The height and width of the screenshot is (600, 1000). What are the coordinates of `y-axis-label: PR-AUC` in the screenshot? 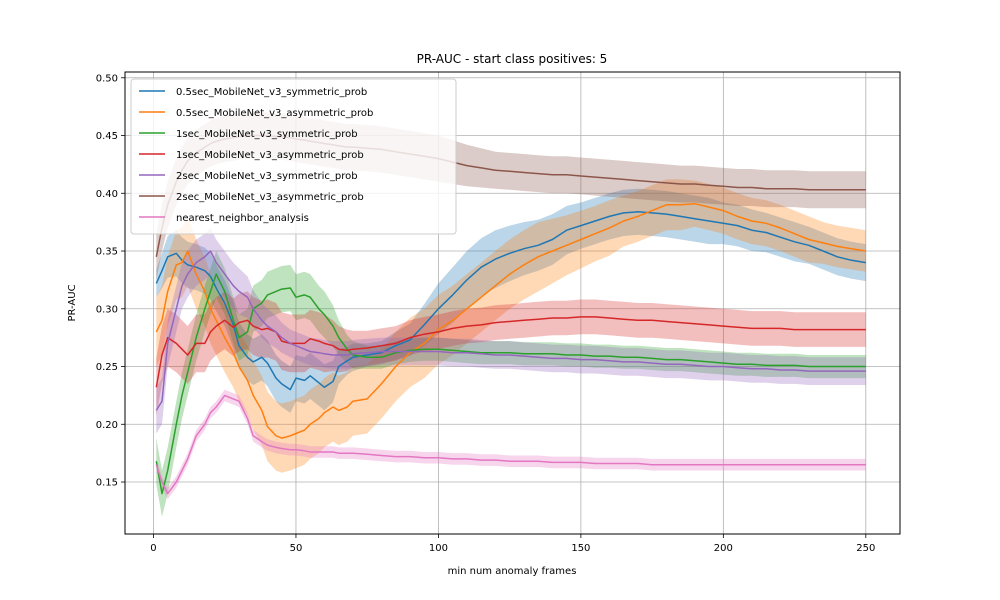 It's located at (72, 302).